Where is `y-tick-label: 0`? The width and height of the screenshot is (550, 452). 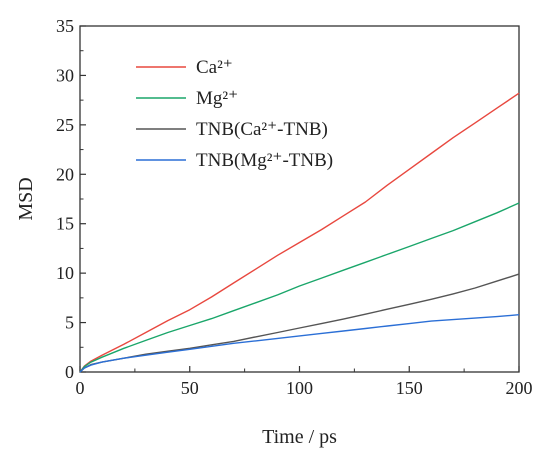 y-tick-label: 0 is located at coordinates (69, 372).